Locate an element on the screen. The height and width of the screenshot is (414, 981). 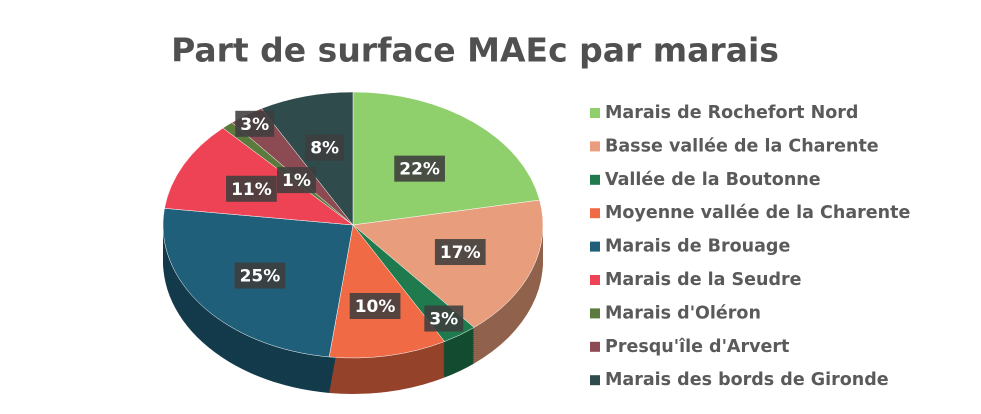
value-label: 1% is located at coordinates (296, 181).